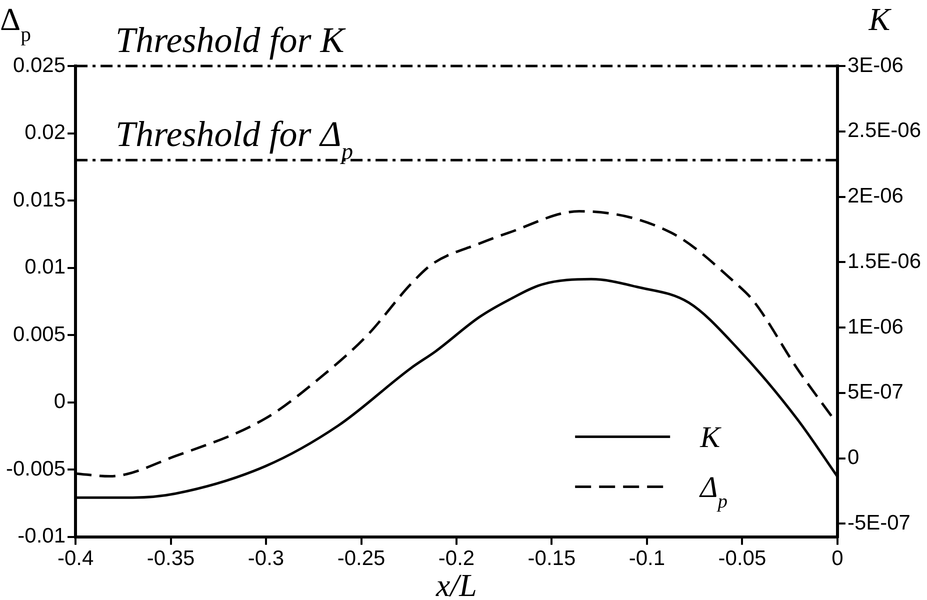 This screenshot has width=927, height=600. I want to click on x-tick-label: -0.1, so click(647, 558).